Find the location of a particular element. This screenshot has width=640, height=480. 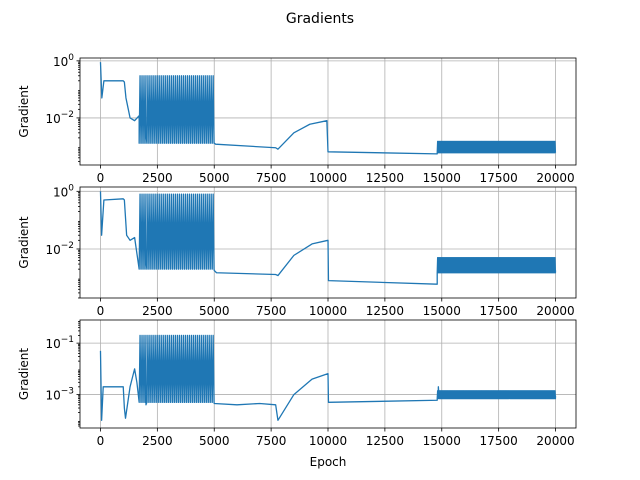

y-tick-label: 10⁻³ is located at coordinates (59, 395).